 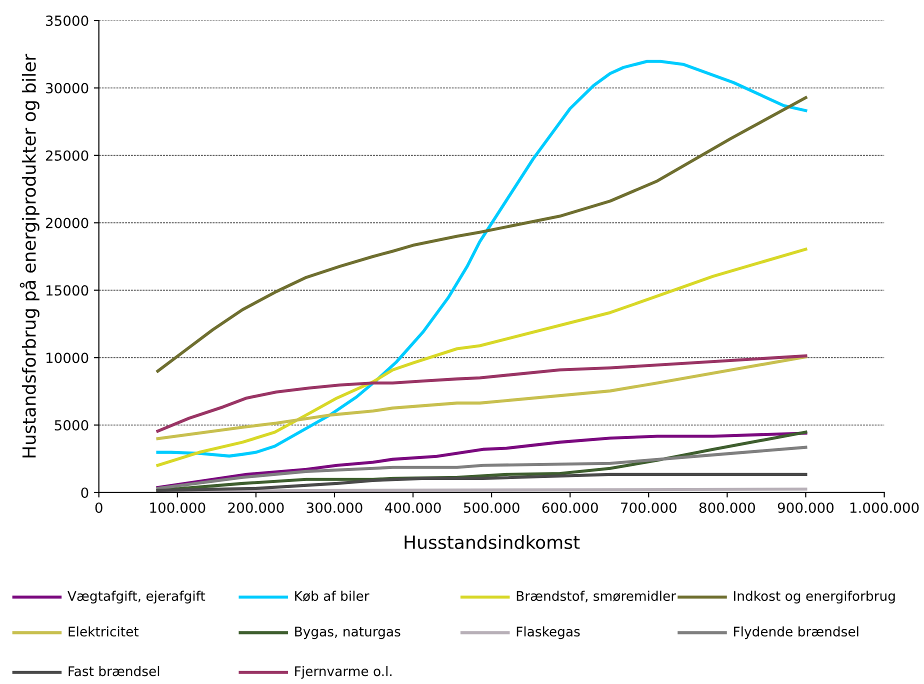 I want to click on legend-label: Elektricitet, so click(x=103, y=631).